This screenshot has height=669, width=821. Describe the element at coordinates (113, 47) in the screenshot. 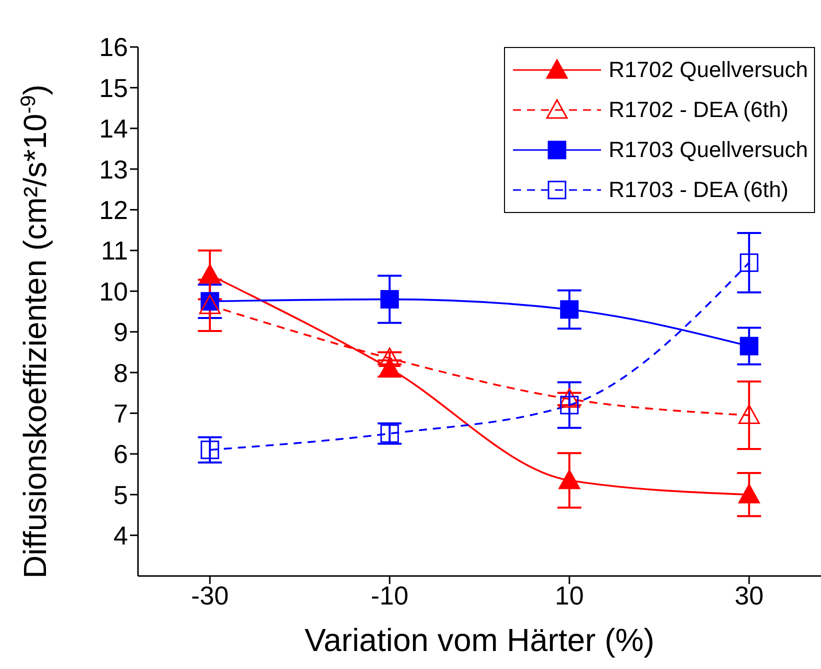

I see `y-tick-label: 16` at that location.